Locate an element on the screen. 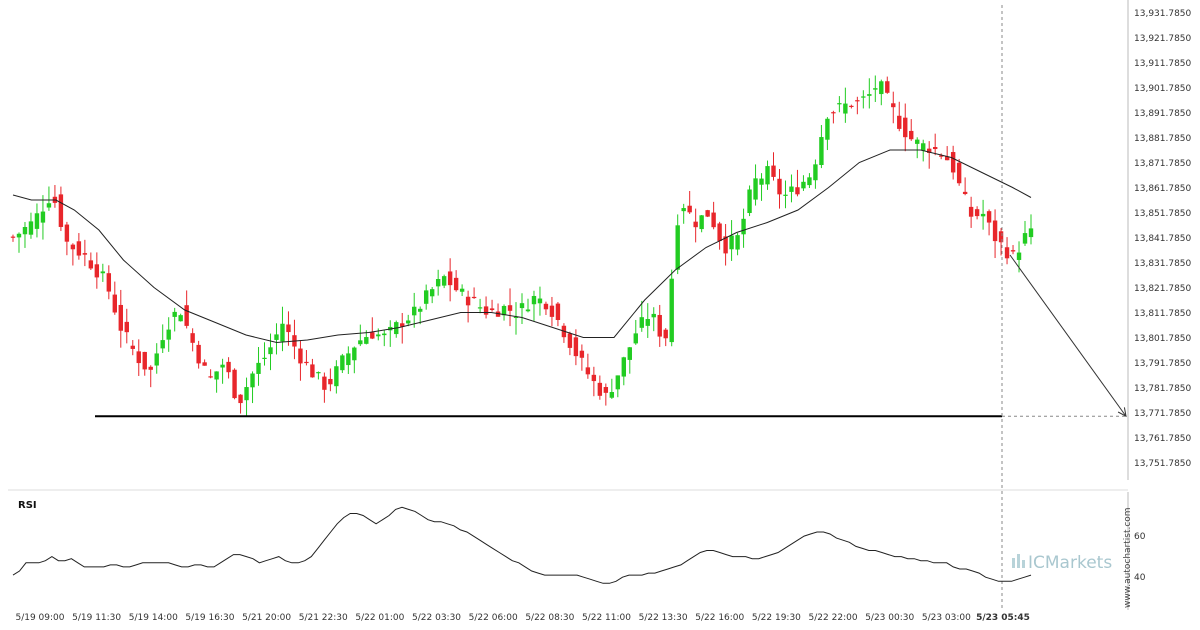  price-tick-label: 13,931.7850 is located at coordinates (1163, 14).